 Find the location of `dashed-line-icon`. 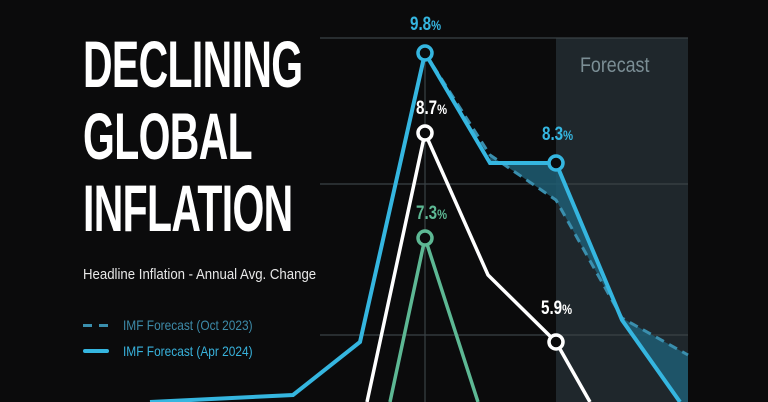

dashed-line-icon is located at coordinates (96, 325).